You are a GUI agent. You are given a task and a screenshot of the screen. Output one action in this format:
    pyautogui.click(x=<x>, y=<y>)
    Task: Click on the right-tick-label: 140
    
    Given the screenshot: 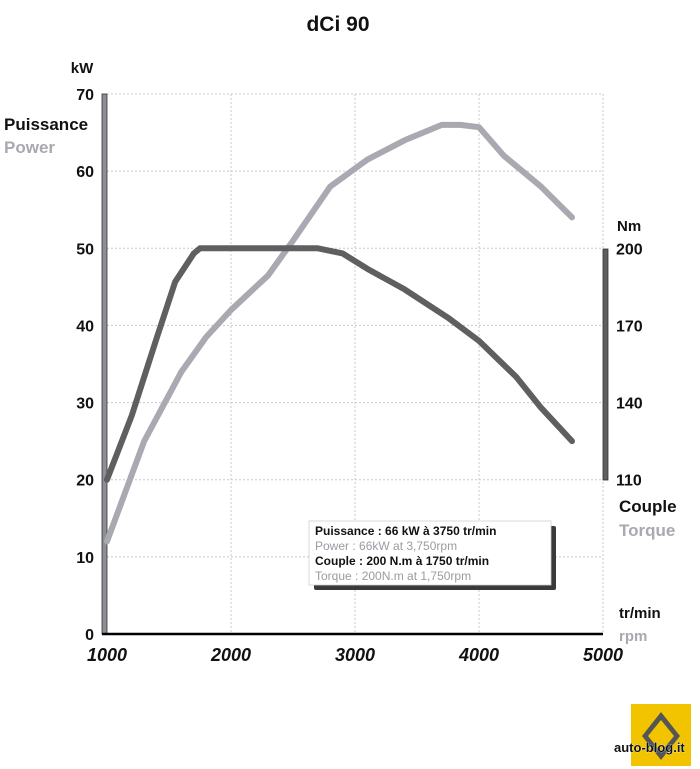 What is the action you would take?
    pyautogui.click(x=629, y=404)
    